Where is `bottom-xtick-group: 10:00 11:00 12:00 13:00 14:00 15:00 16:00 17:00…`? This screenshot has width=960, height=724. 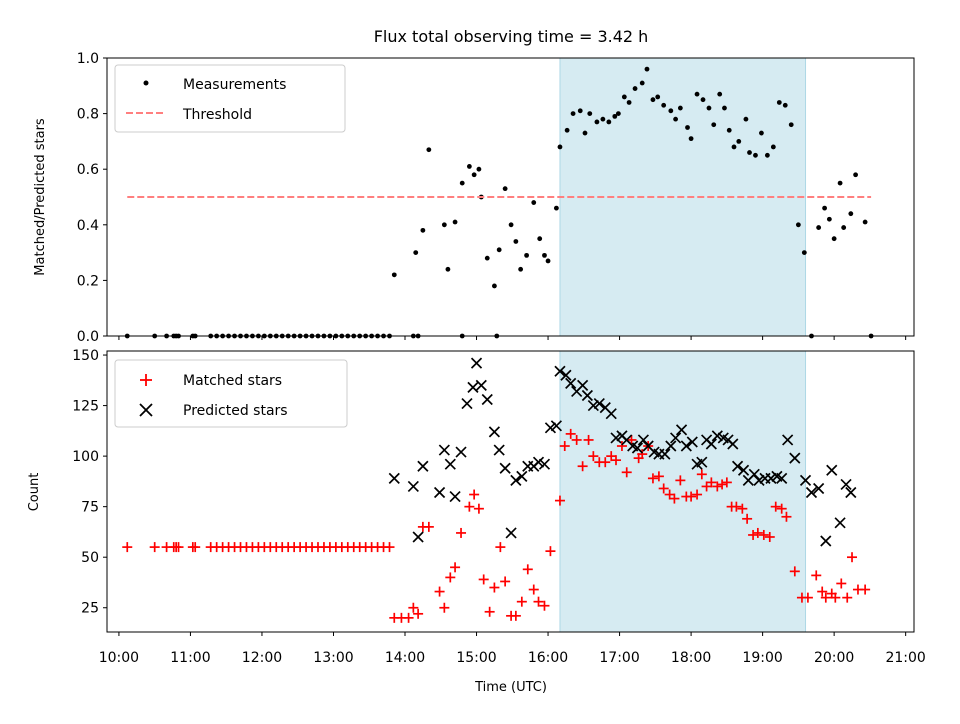 bottom-xtick-group: 10:00 11:00 12:00 13:00 14:00 15:00 16:00 17:00… is located at coordinates (512, 649).